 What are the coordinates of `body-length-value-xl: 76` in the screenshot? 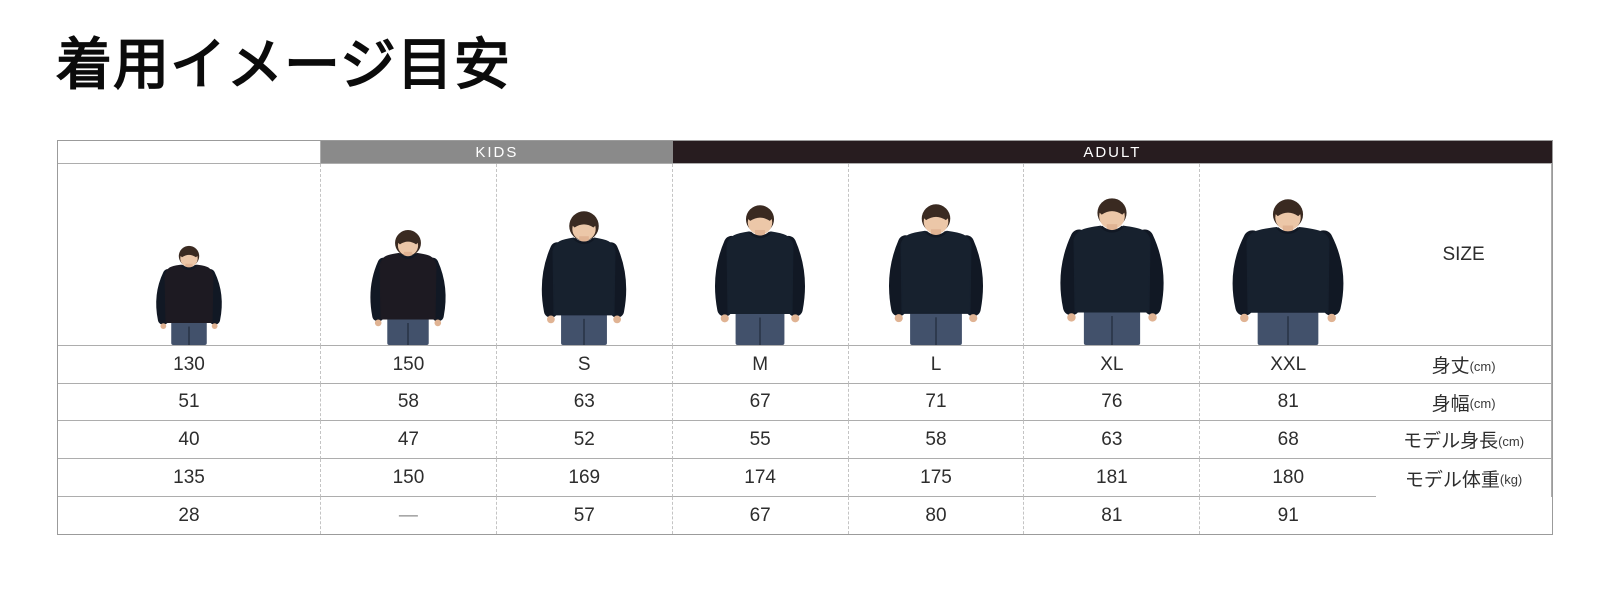 It's located at (1112, 402).